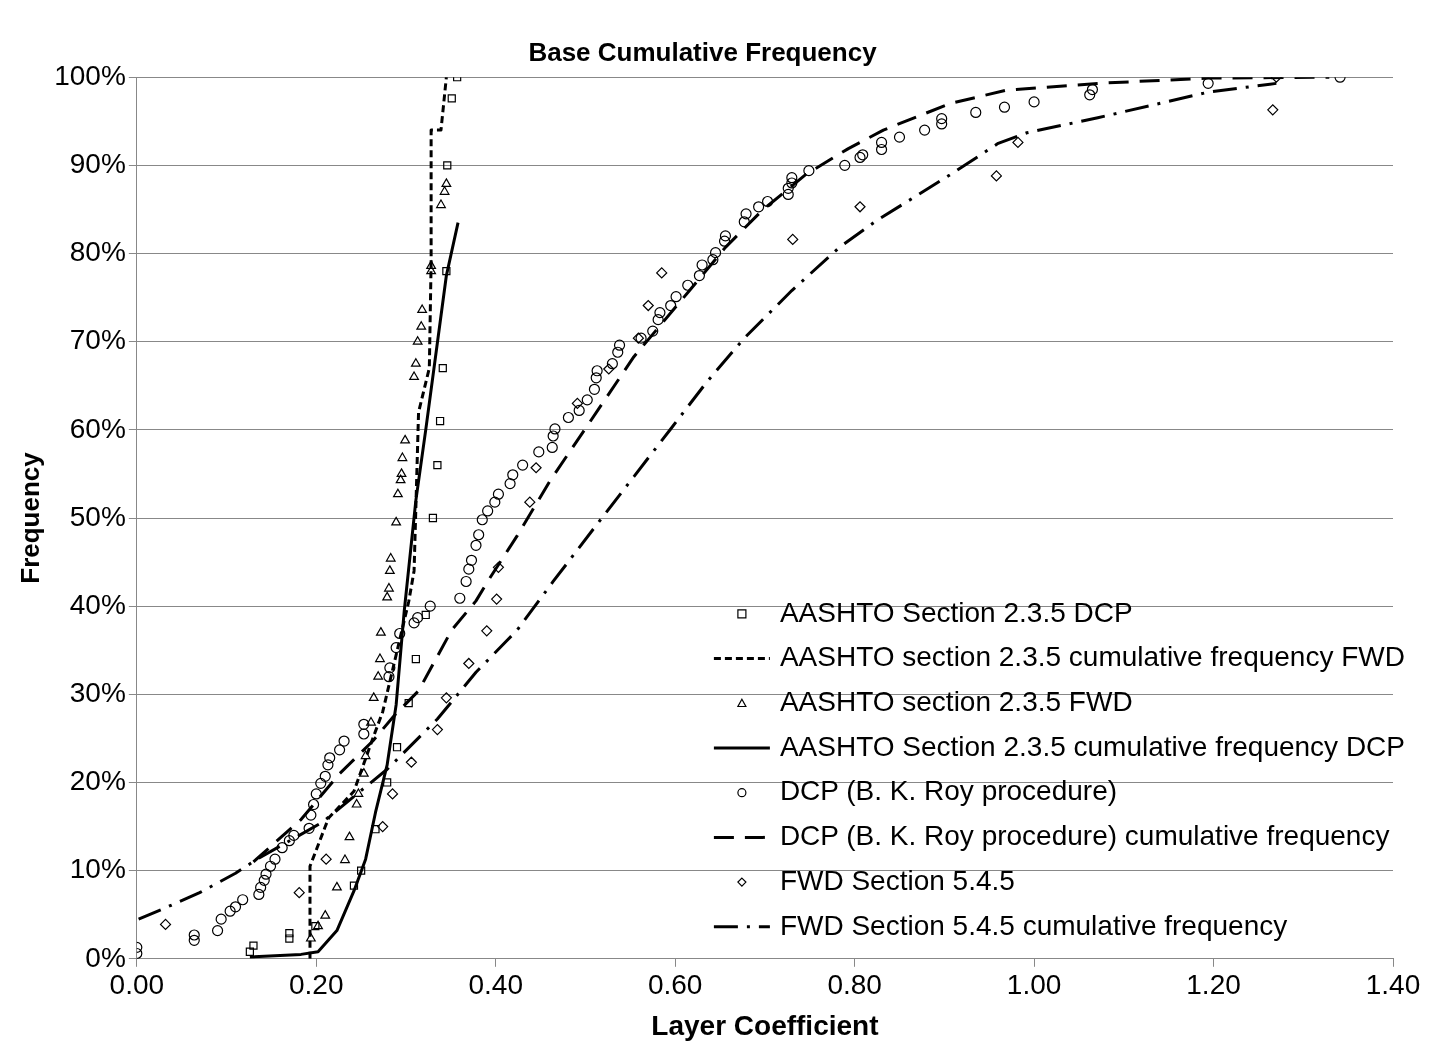 Image resolution: width=1445 pixels, height=1055 pixels. Describe the element at coordinates (495, 985) in the screenshot. I see `x-tick-label: 0.40` at that location.